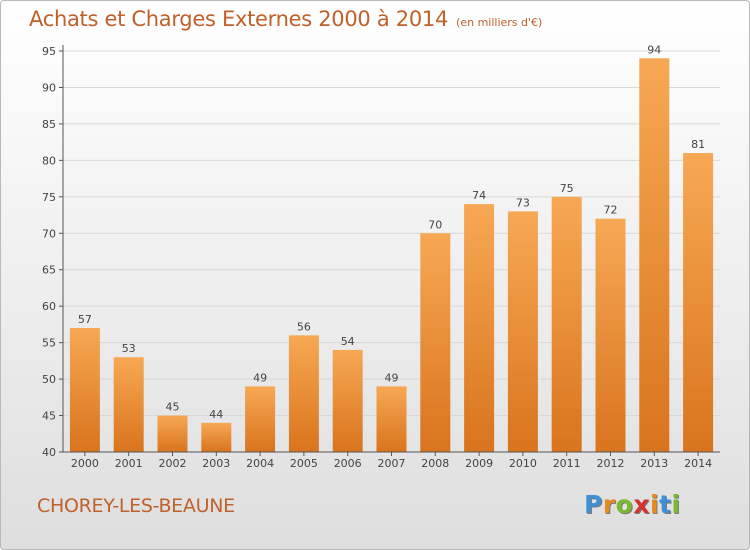 Image resolution: width=750 pixels, height=550 pixels. Describe the element at coordinates (49, 233) in the screenshot. I see `y-tick-label: 70` at that location.